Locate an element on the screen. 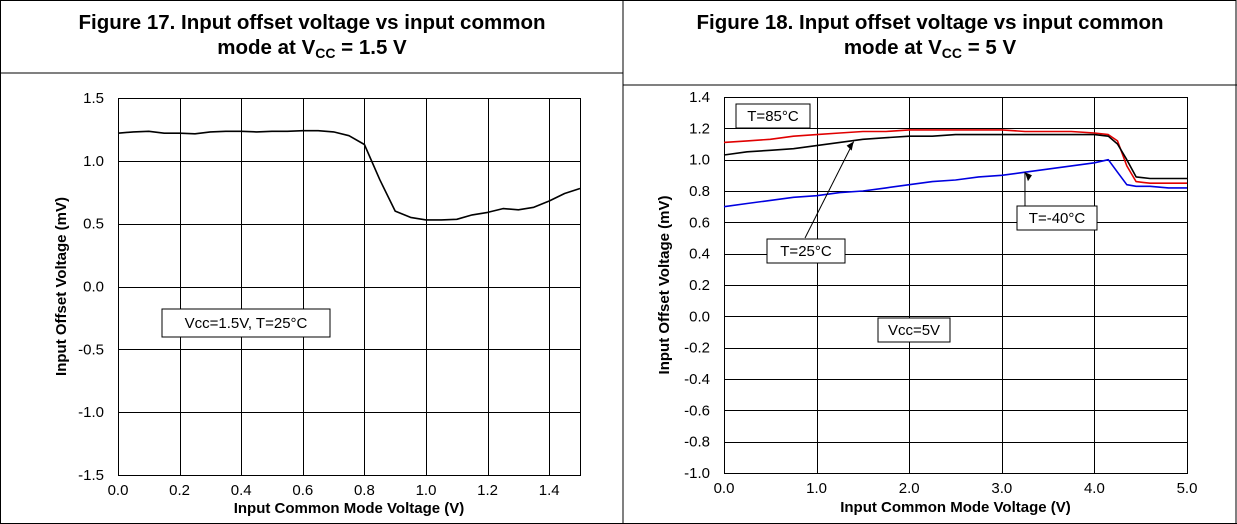 The width and height of the screenshot is (1237, 524). annotation-tm40c: T=-40°C is located at coordinates (1057, 218).